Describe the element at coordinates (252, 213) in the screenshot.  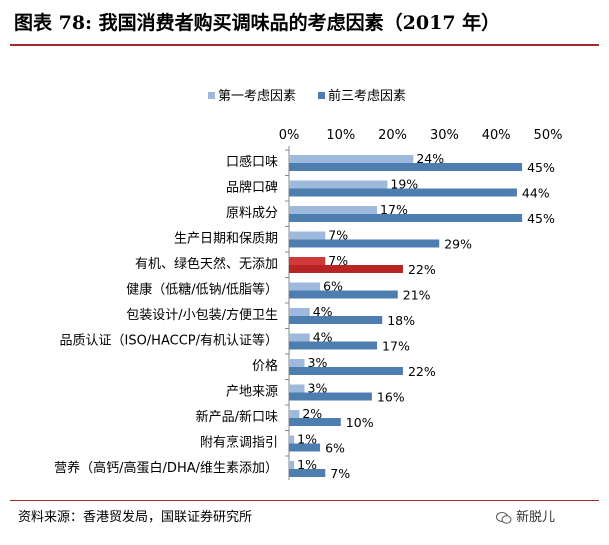
I see `y-tick-label: 原料成分` at that location.